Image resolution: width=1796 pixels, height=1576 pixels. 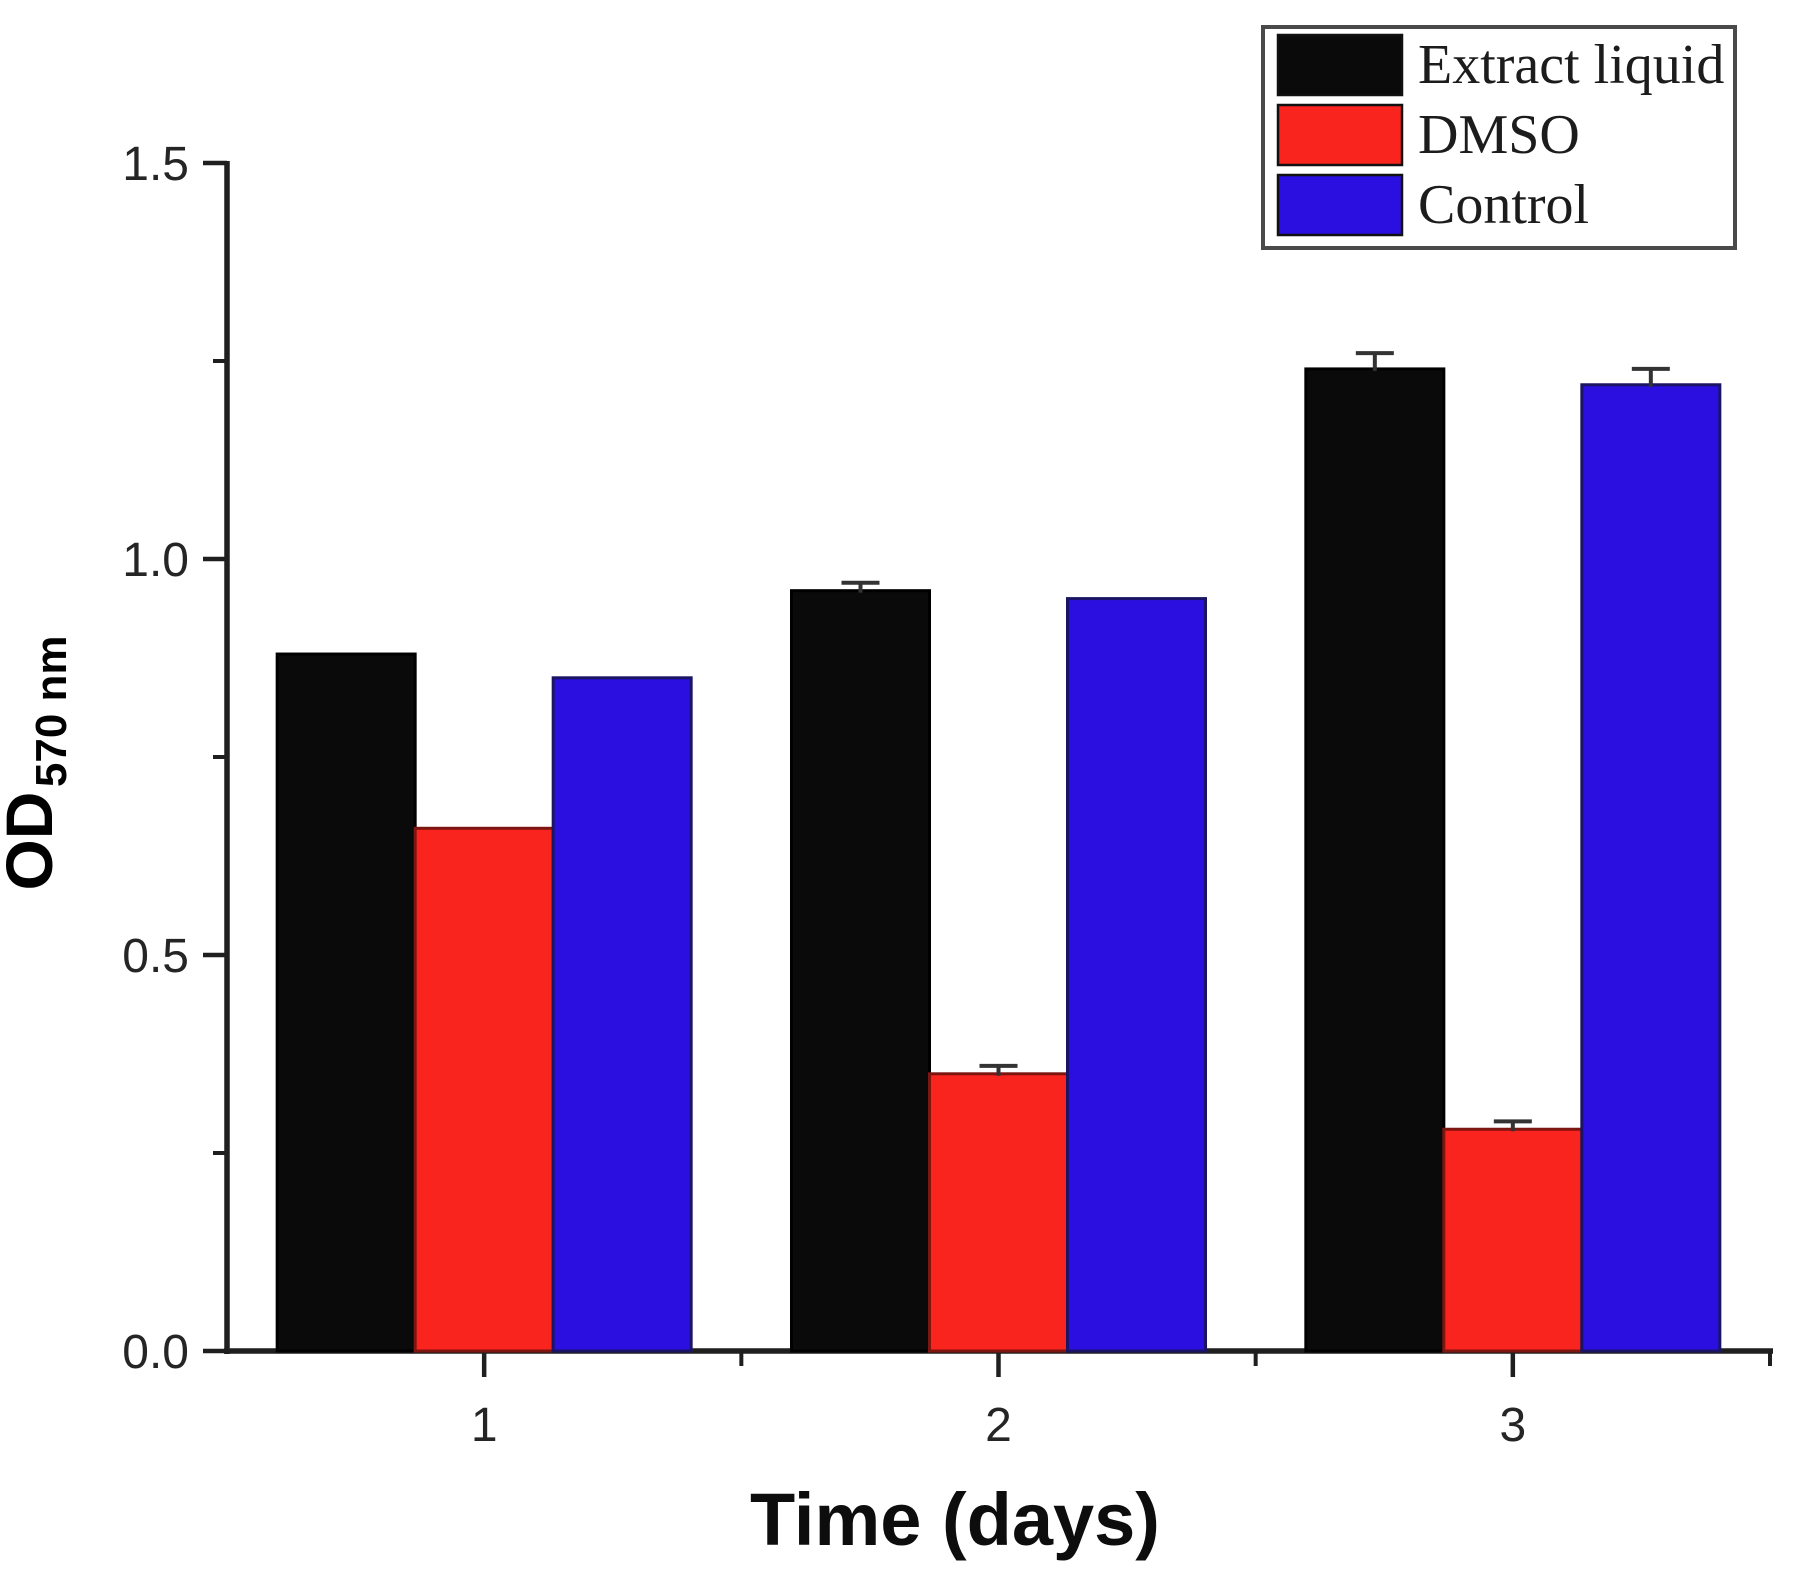 I want to click on y-axis-title-main: OD, so click(x=33, y=841).